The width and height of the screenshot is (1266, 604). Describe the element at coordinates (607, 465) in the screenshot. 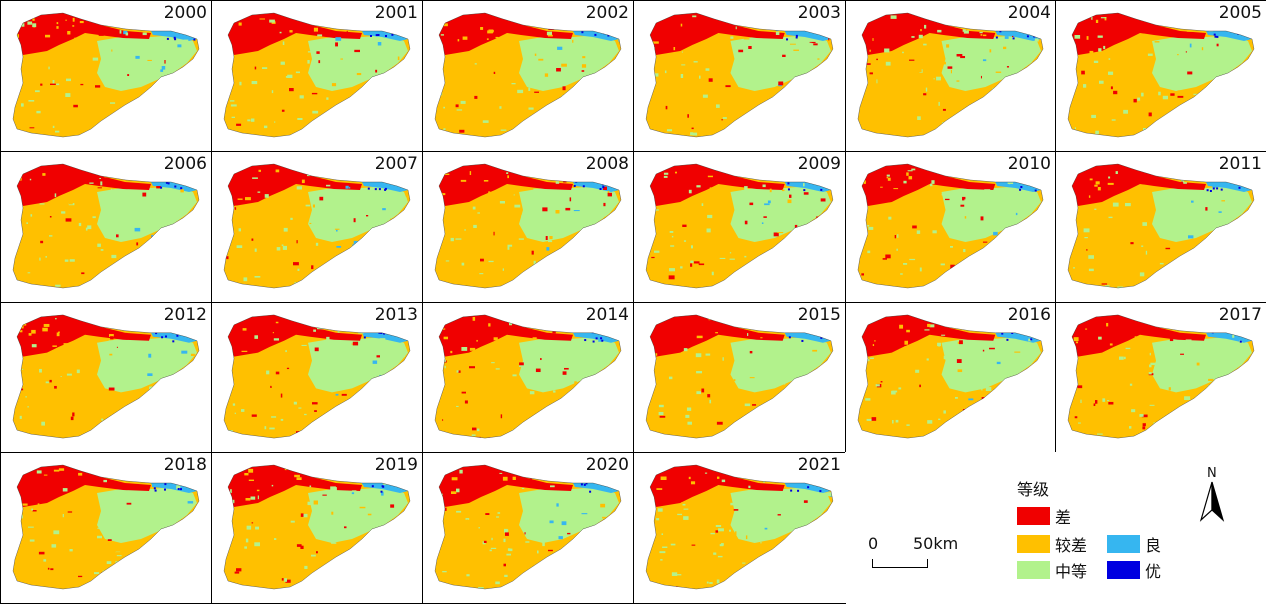

I see `year-label: 2020` at that location.